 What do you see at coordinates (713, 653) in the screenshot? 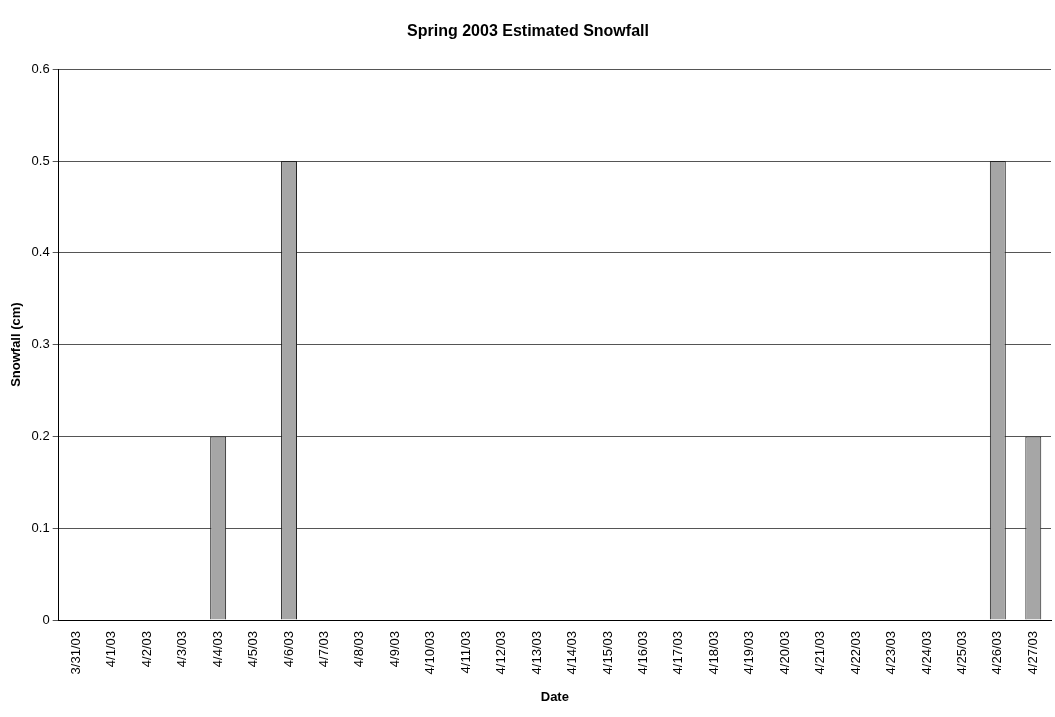
I see `x-tick-label: 4/18/03` at bounding box center [713, 653].